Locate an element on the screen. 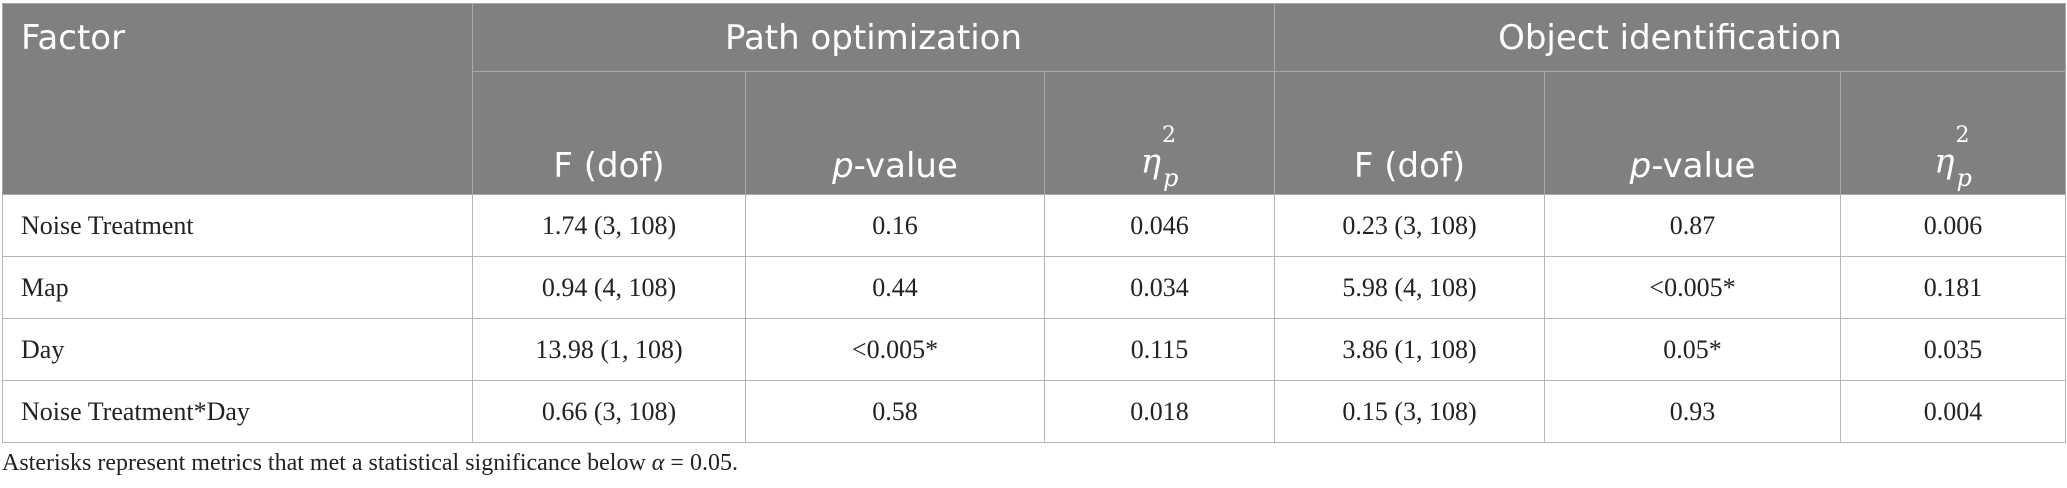  path-p-cell: <0.005* is located at coordinates (895, 349).